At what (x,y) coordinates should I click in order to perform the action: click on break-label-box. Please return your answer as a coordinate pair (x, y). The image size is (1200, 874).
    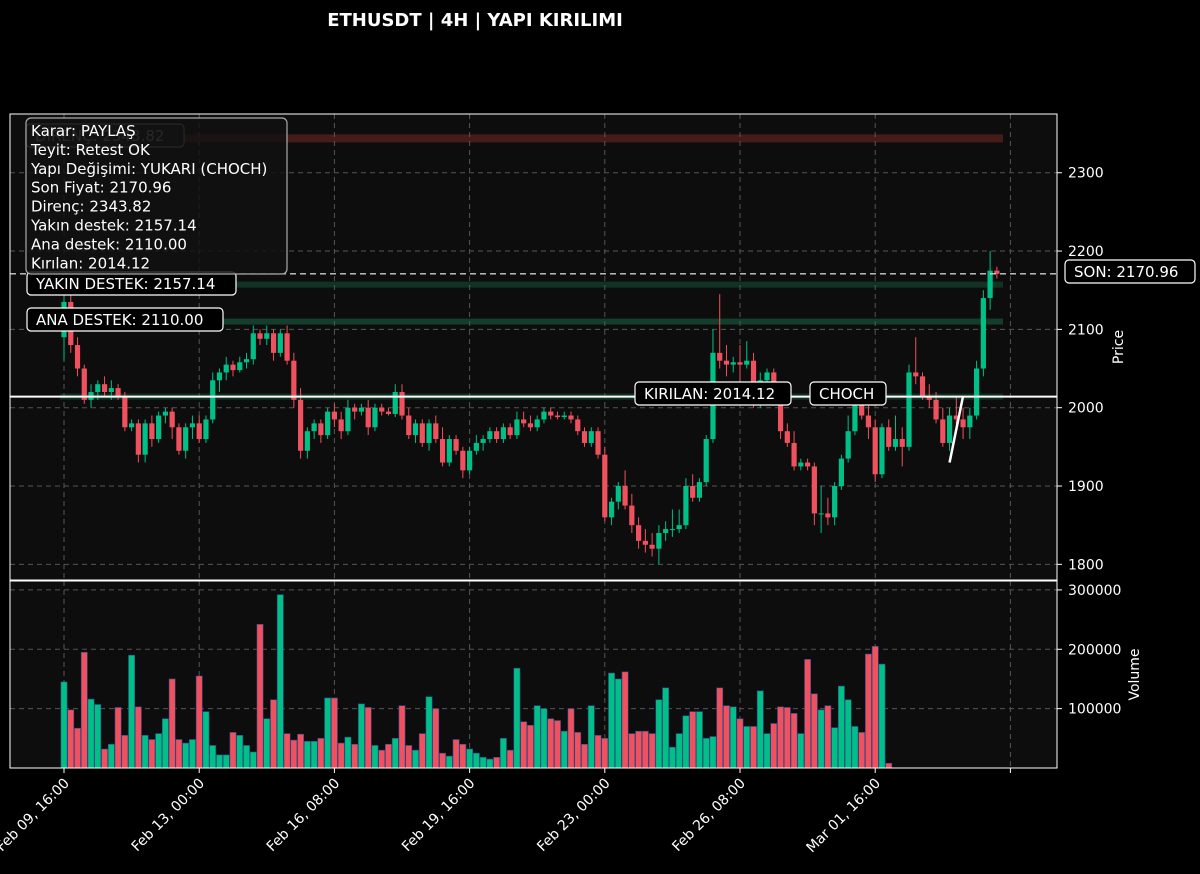
    Looking at the image, I should click on (713, 393).